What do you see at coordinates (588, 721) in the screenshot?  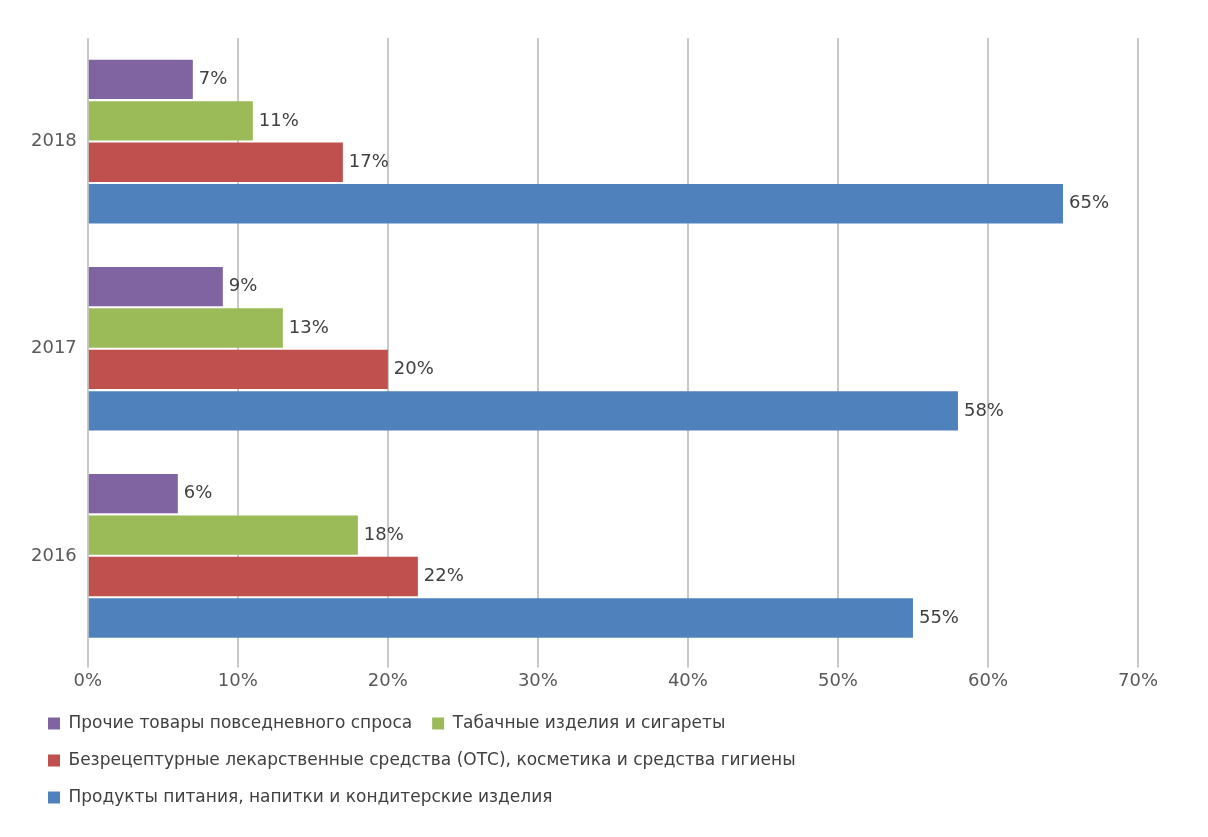 I see `legend-label: Табачные изделия и сигареты` at bounding box center [588, 721].